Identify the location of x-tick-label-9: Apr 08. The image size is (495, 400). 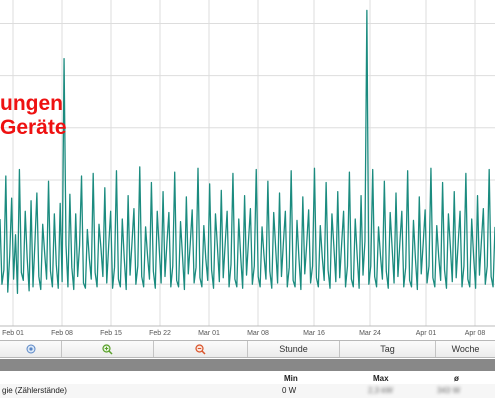
(475, 333).